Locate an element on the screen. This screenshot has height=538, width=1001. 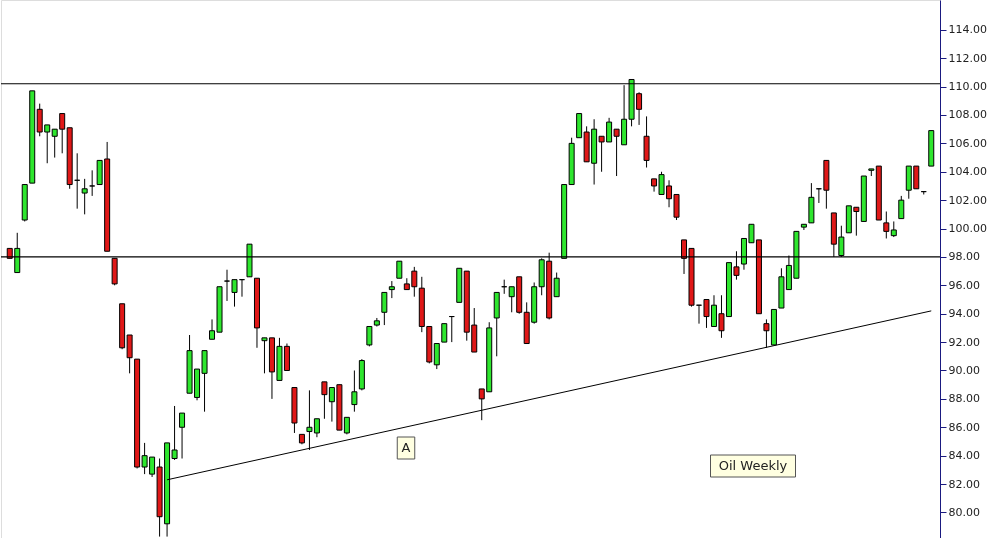
y-tick-label: 94.00 is located at coordinates (964, 314).